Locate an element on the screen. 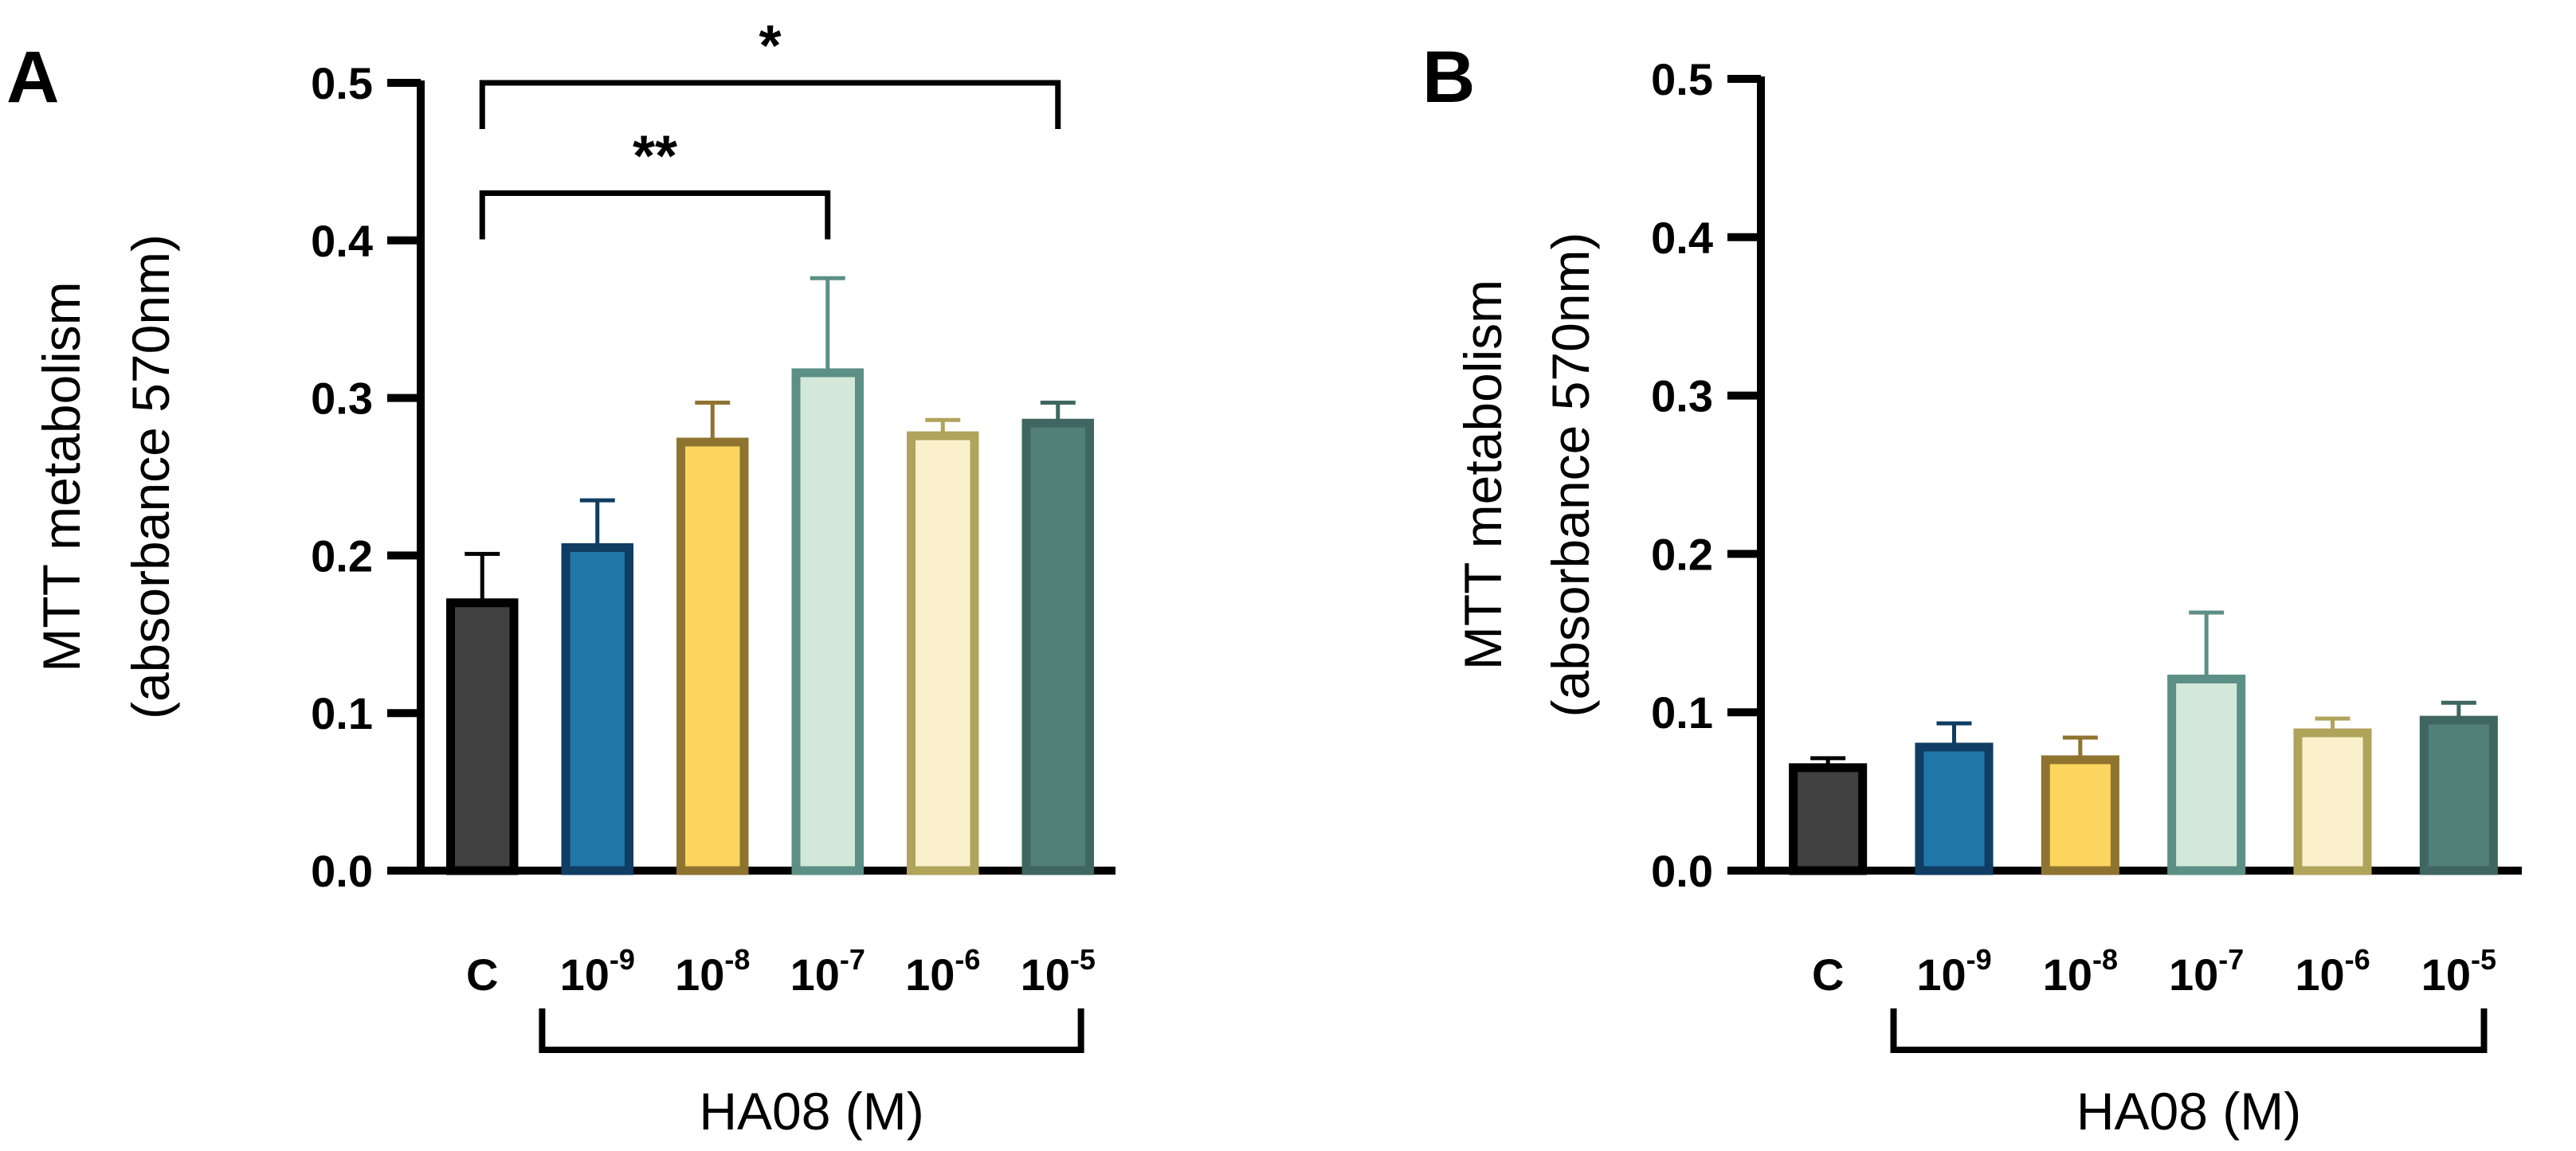  panel-letter: A is located at coordinates (32, 77).